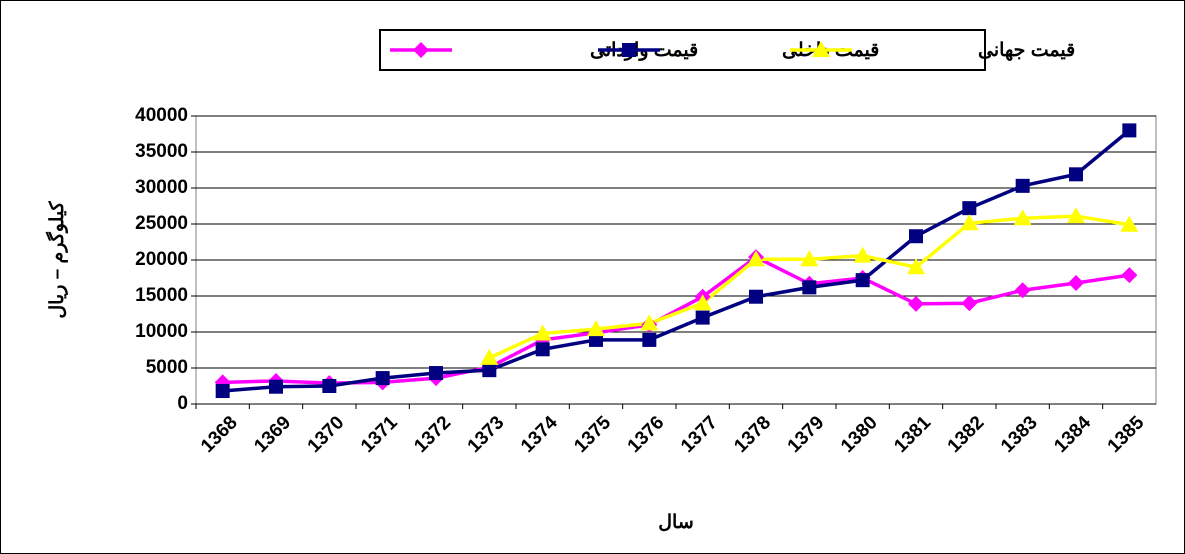 The height and width of the screenshot is (554, 1185). What do you see at coordinates (167, 367) in the screenshot?
I see `y-tick-label: 5000` at bounding box center [167, 367].